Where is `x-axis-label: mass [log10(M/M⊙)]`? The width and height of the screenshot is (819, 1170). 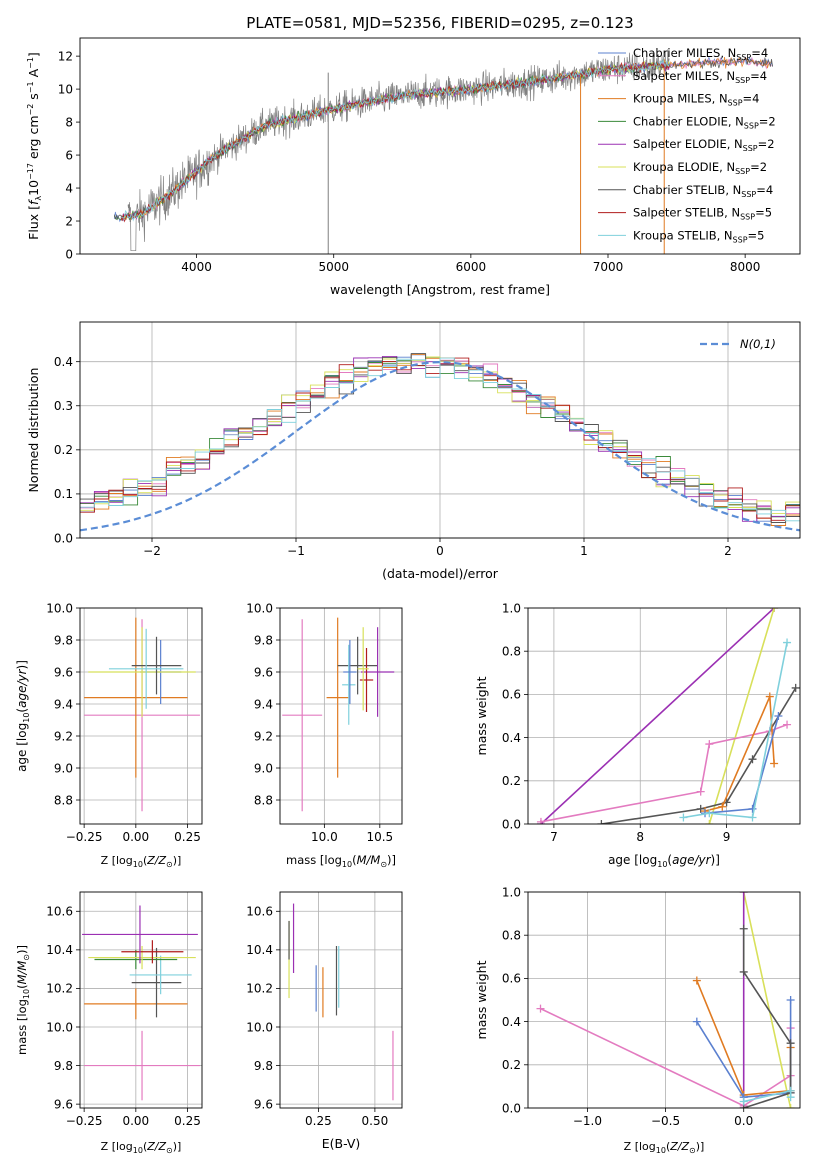
x-axis-label: mass [log10(M/M⊙)] is located at coordinates (341, 861).